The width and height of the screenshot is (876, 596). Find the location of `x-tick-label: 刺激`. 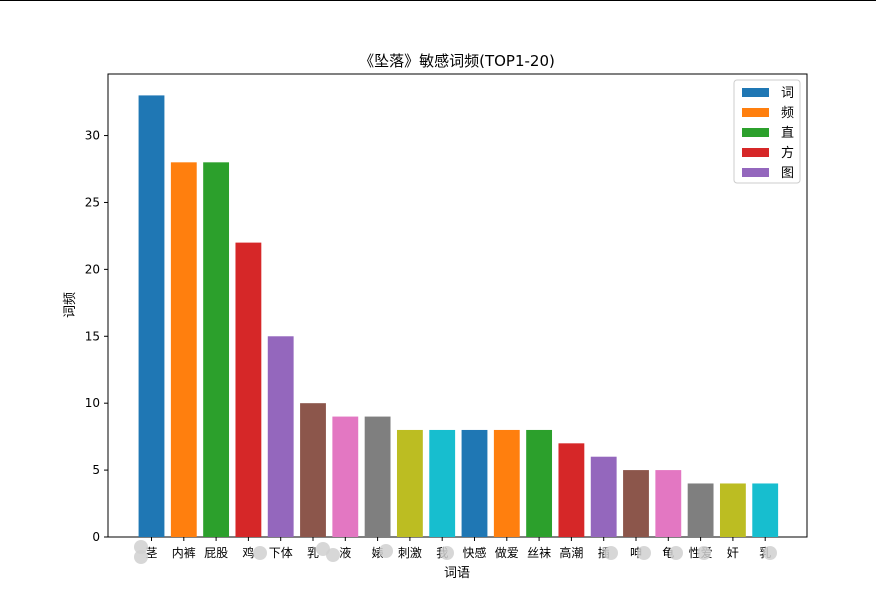

x-tick-label: 刺激 is located at coordinates (410, 553).